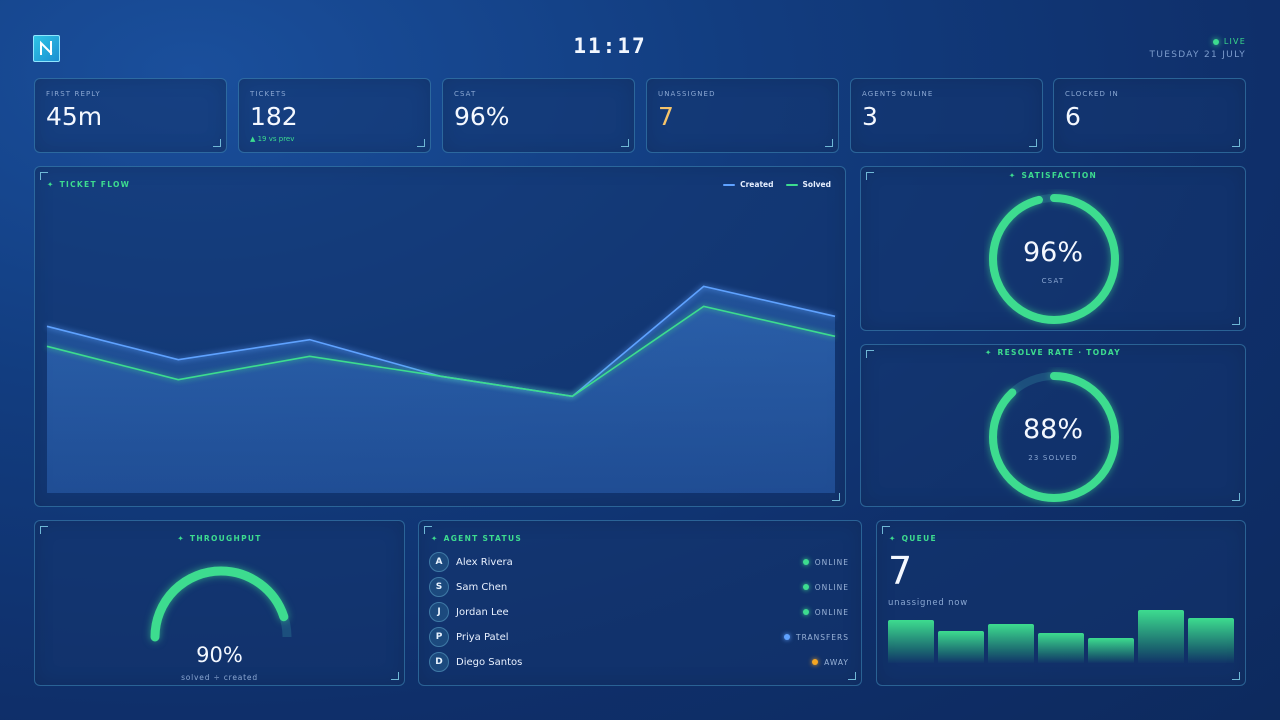 Image resolution: width=1280 pixels, height=720 pixels. Describe the element at coordinates (870, 116) in the screenshot. I see `kpi-value: 3` at that location.